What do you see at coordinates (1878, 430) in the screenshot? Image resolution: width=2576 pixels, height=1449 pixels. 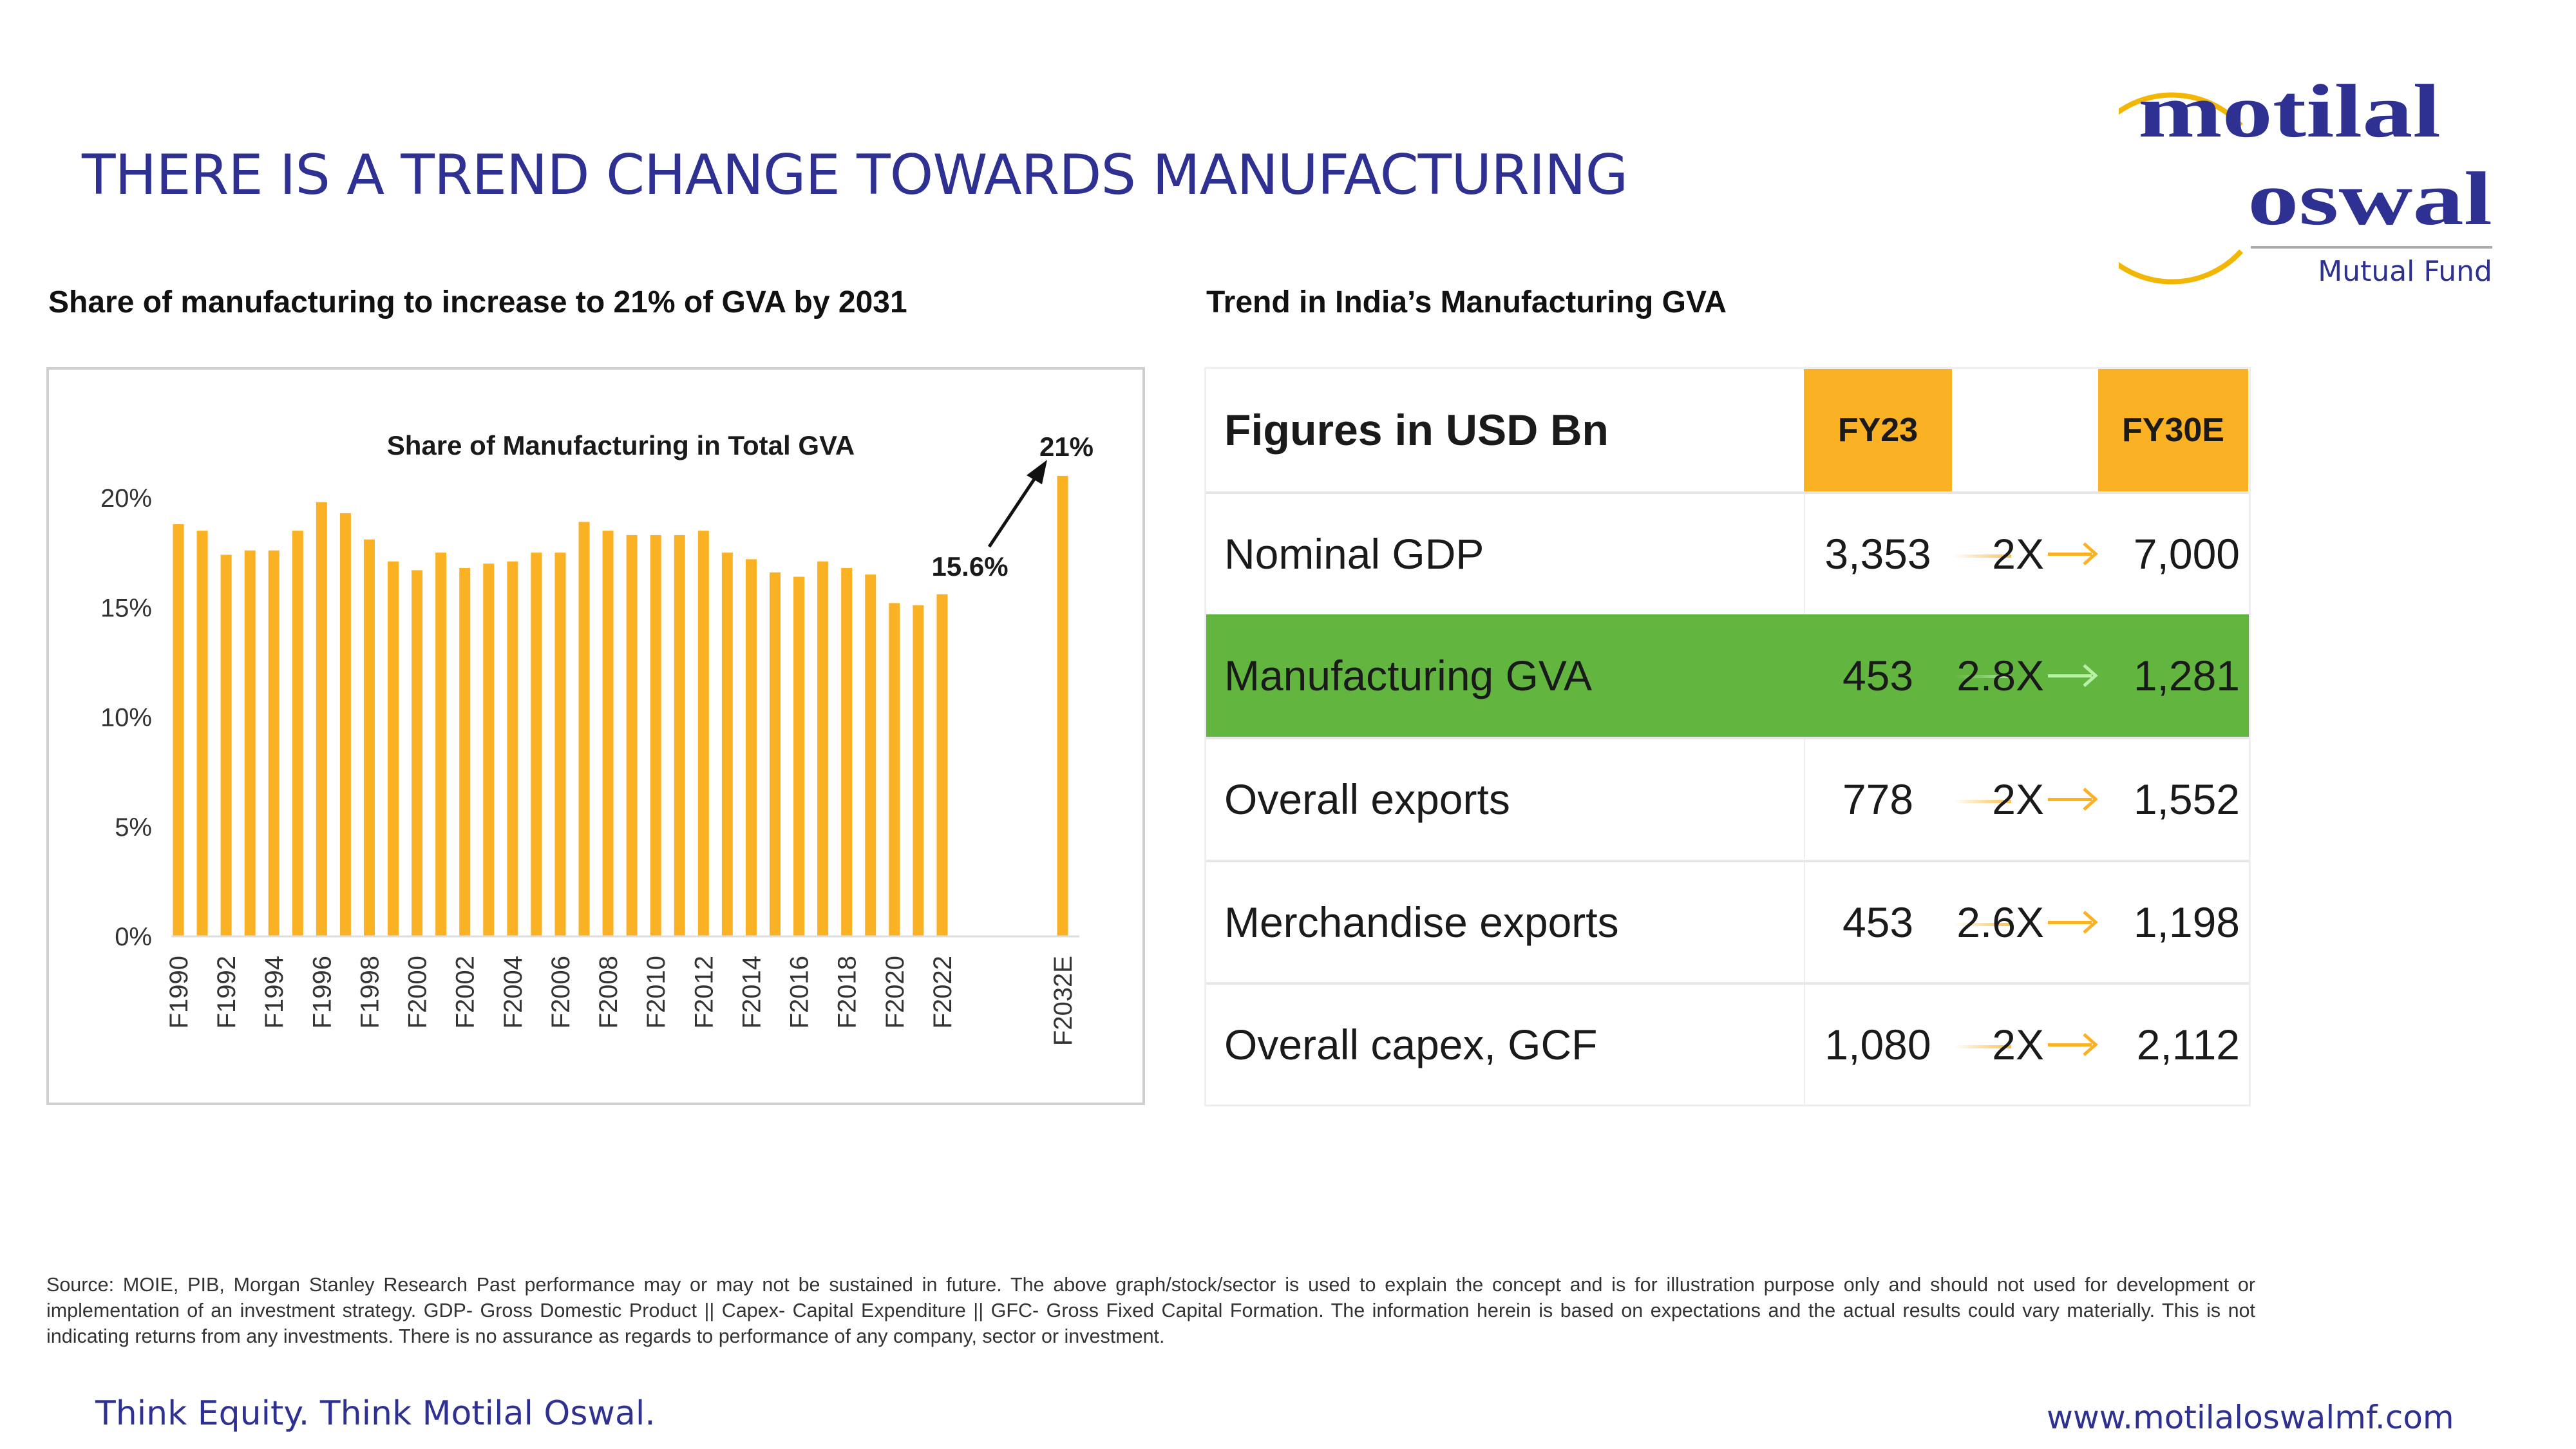 I see `header-fy23: FY23` at bounding box center [1878, 430].